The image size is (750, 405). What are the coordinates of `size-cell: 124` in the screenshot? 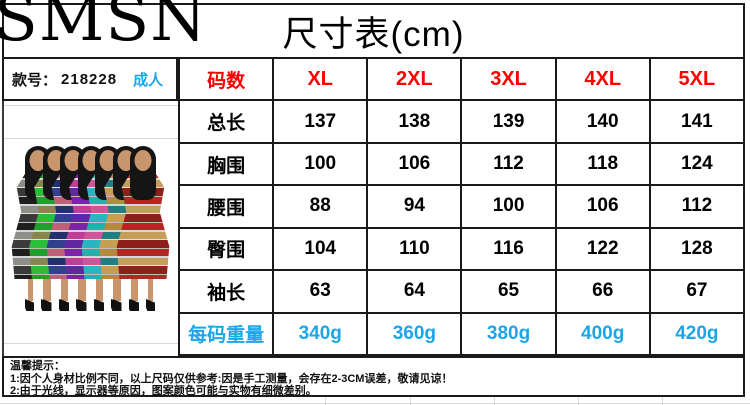 It's located at (697, 164).